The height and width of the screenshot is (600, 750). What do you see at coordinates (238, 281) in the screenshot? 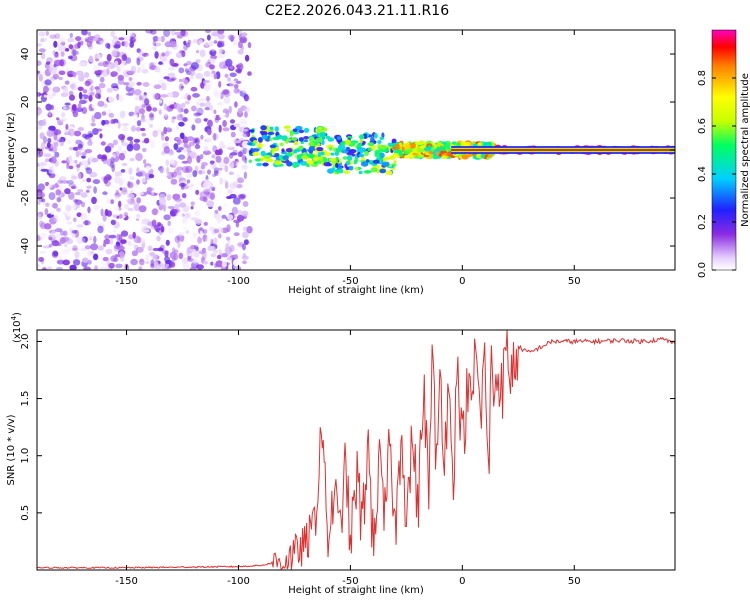
I see `x-tick-label: -100` at bounding box center [238, 281].